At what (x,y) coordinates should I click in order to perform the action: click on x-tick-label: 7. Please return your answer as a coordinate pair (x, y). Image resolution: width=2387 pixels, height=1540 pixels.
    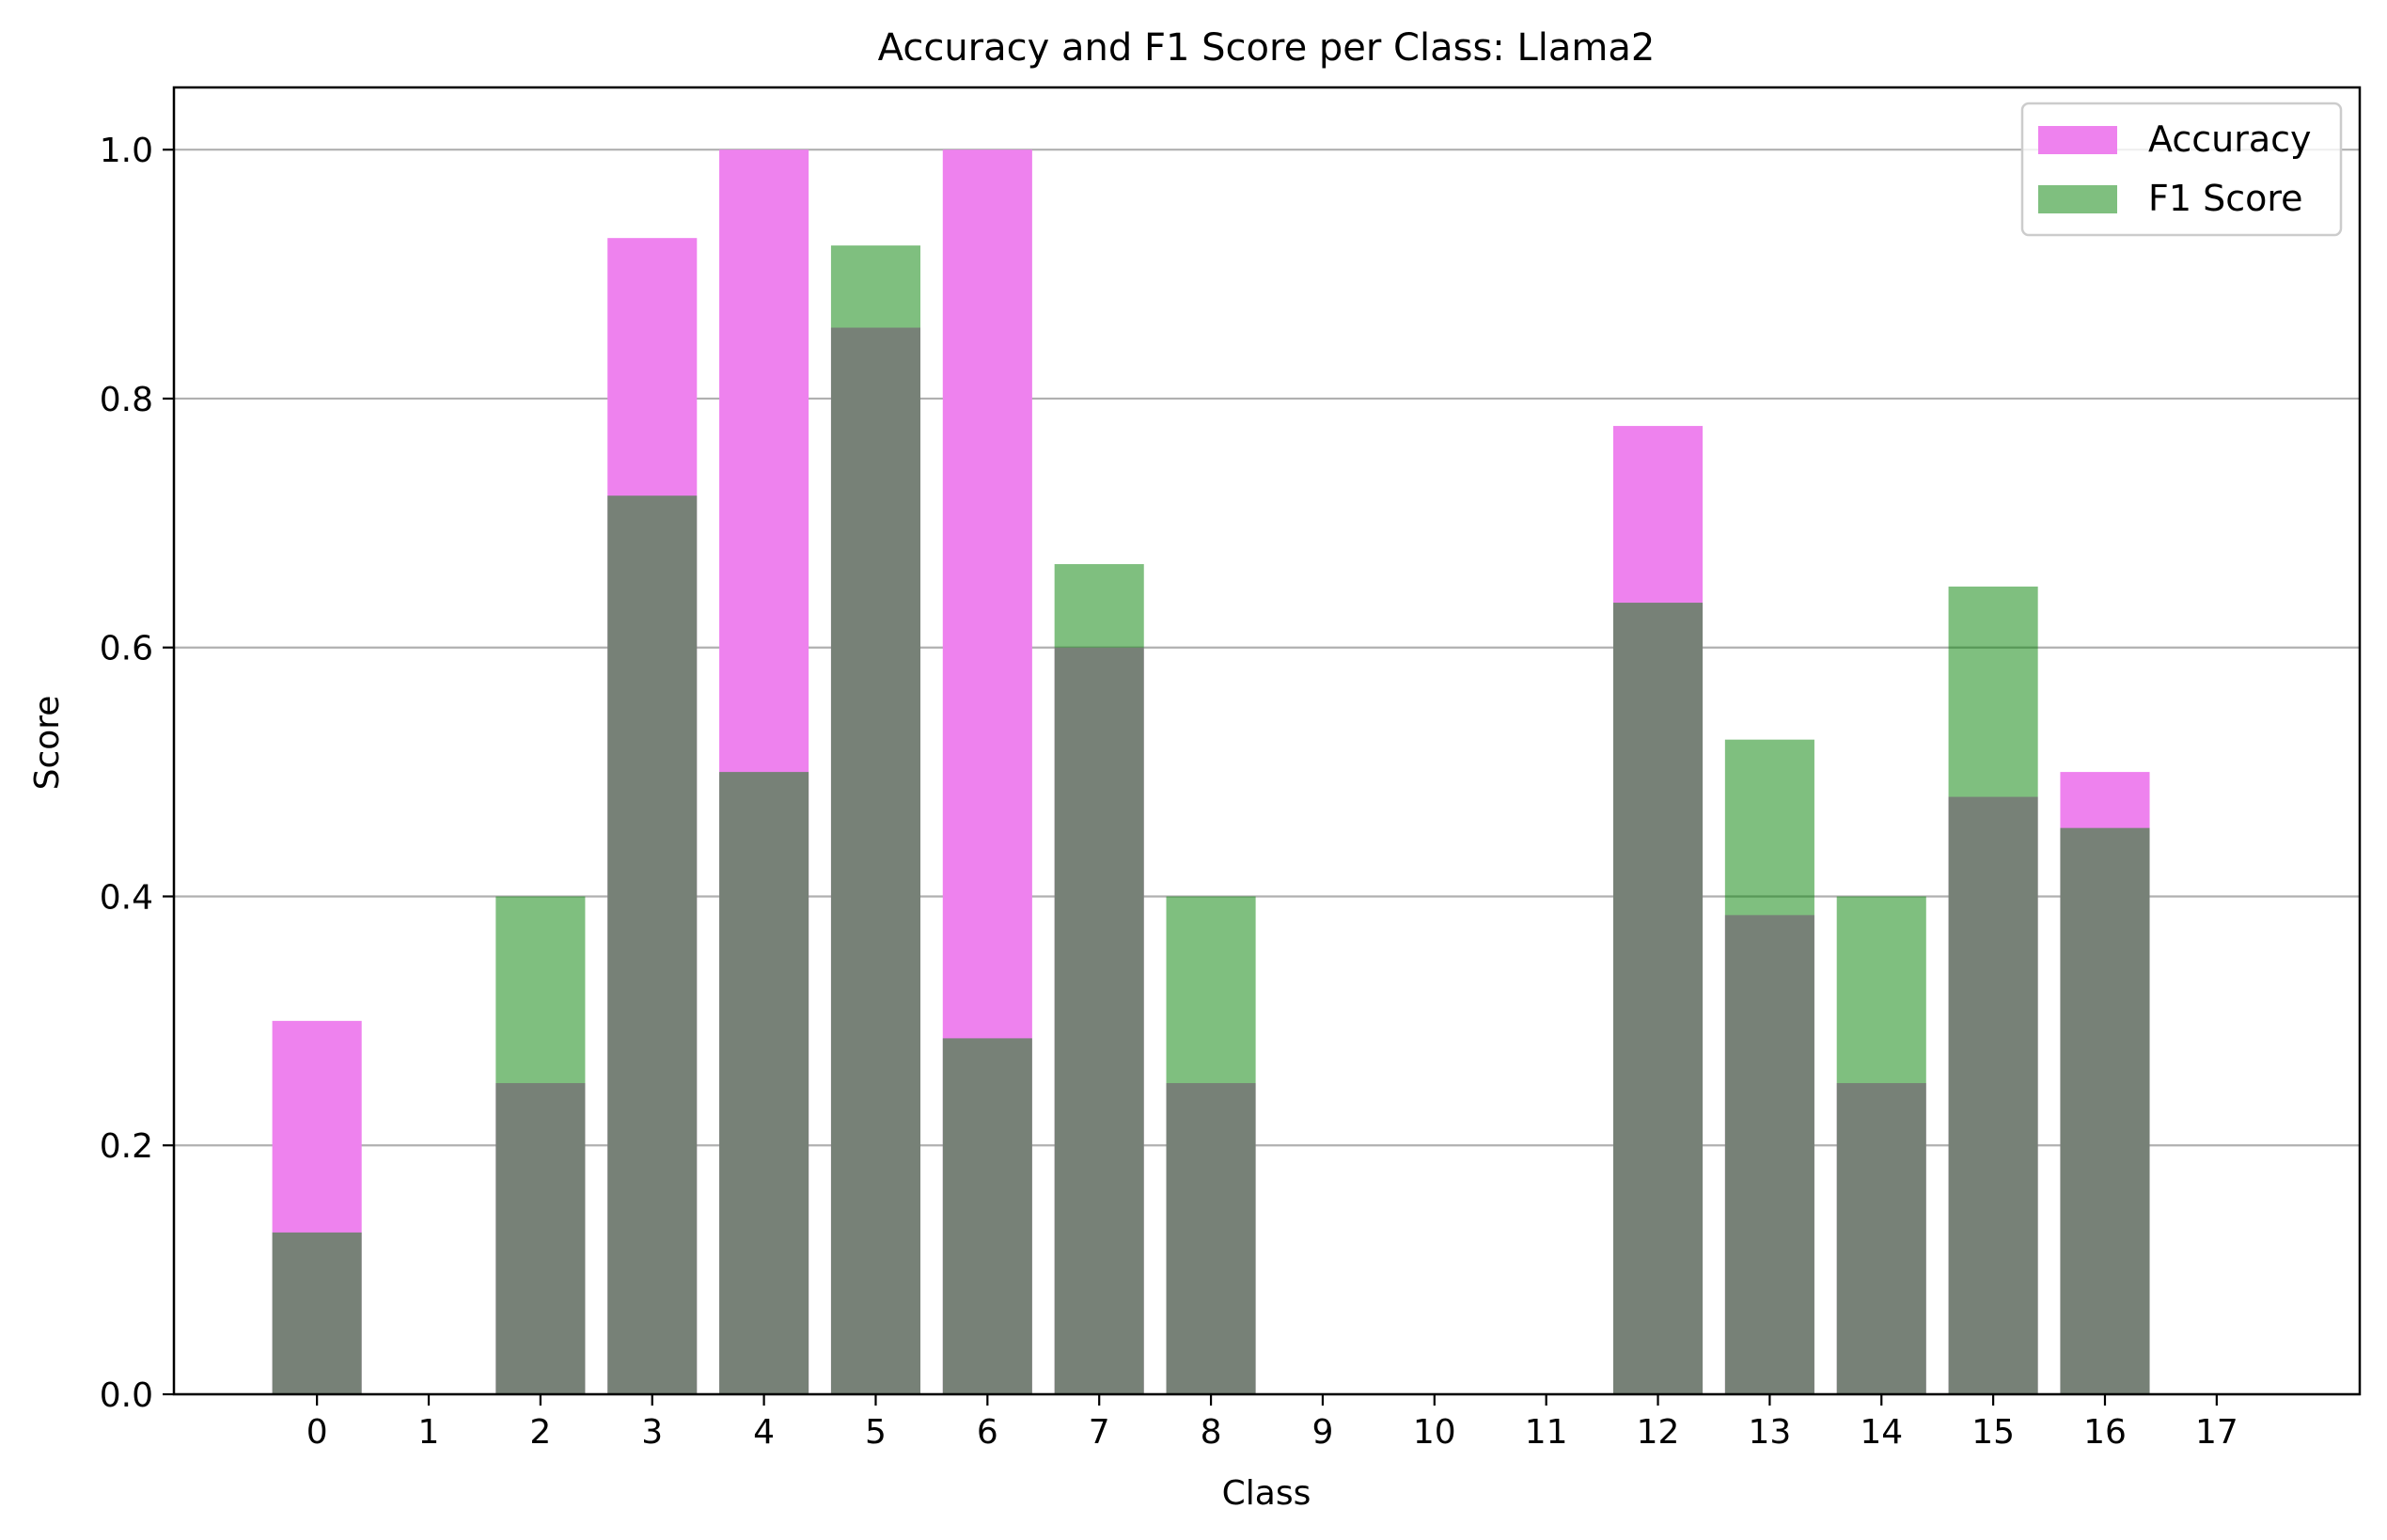
    Looking at the image, I should click on (1099, 1432).